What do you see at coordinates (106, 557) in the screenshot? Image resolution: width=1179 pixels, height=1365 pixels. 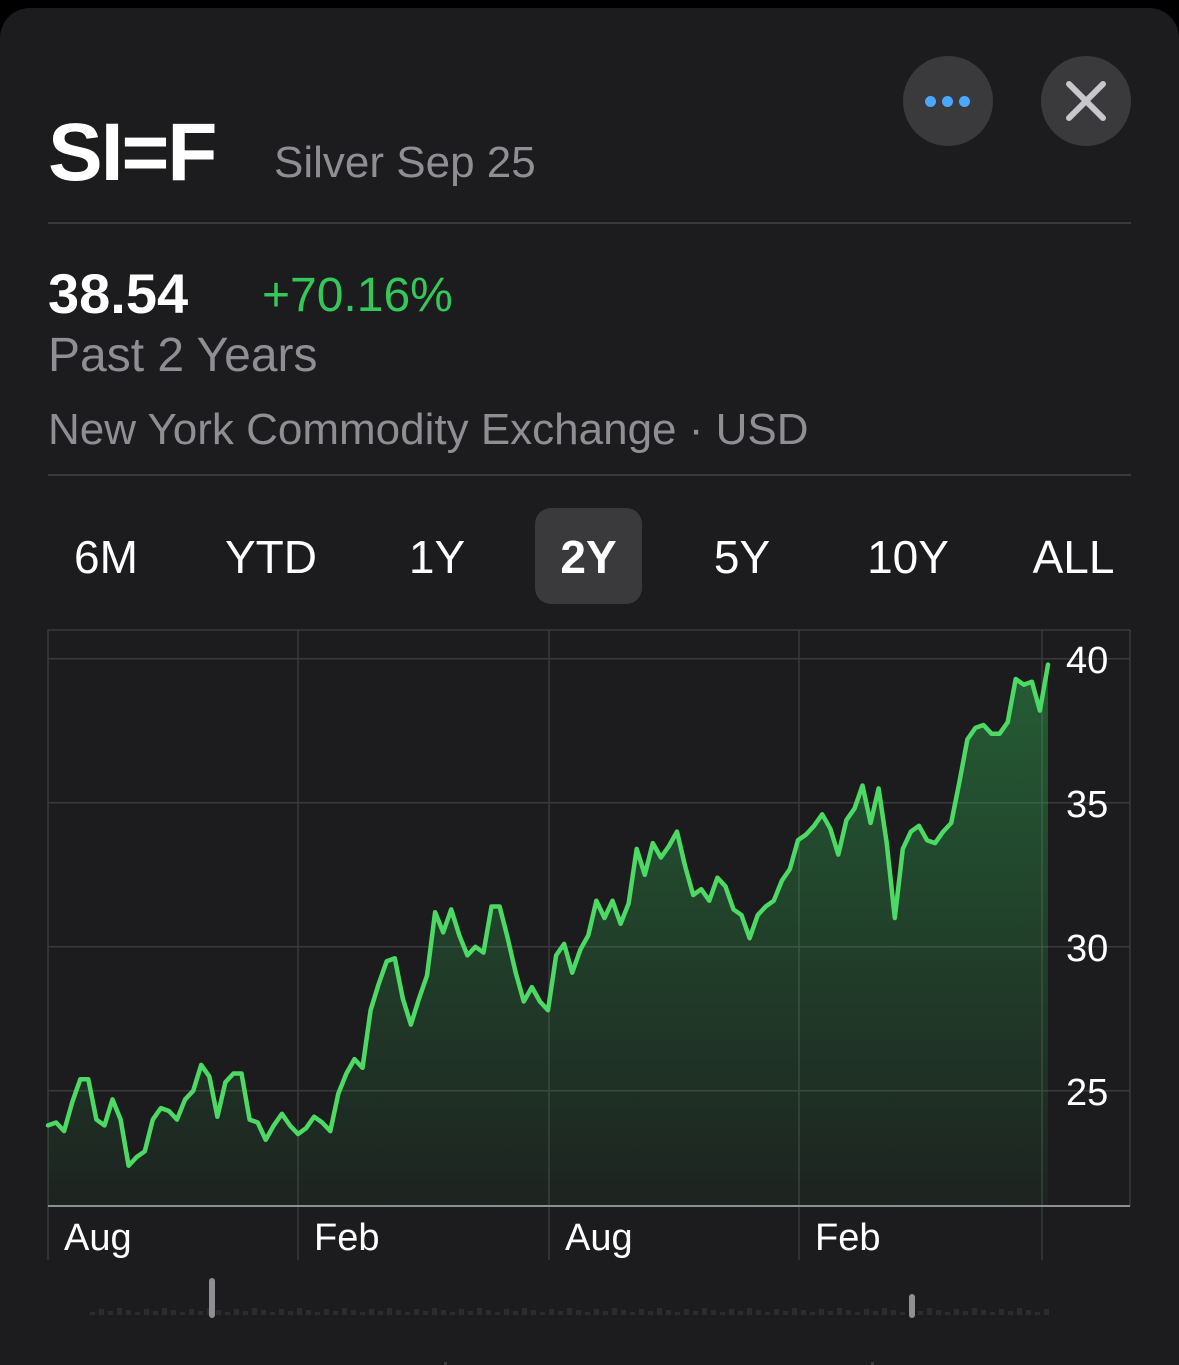 I see `tab-6m: 6M` at bounding box center [106, 557].